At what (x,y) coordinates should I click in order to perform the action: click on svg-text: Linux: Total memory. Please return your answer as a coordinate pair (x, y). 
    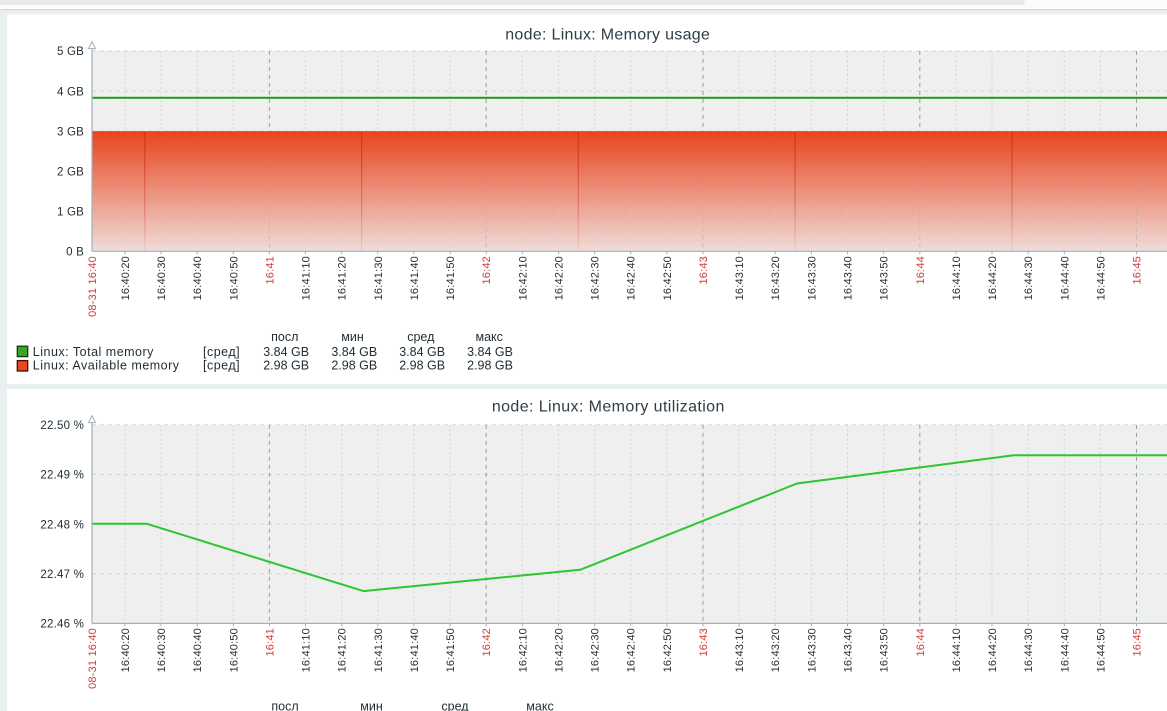
    Looking at the image, I should click on (93, 352).